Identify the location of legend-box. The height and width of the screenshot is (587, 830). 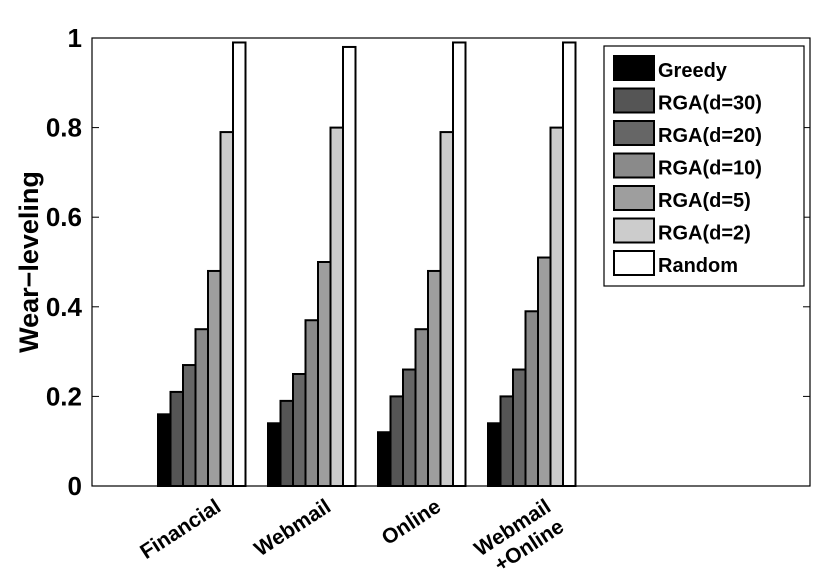
(704, 166).